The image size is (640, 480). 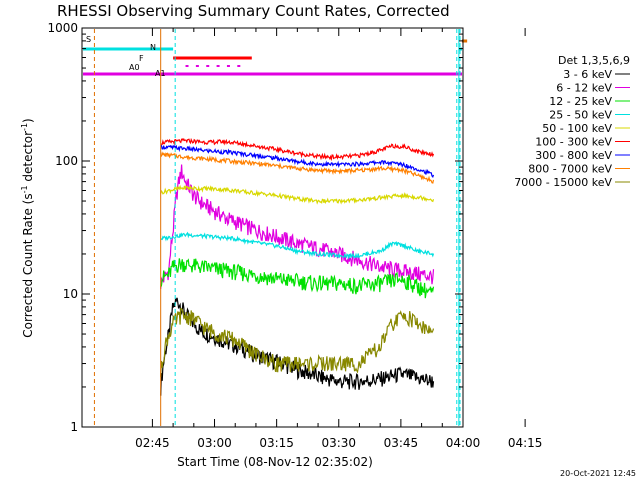 I want to click on legend-entry-label: 100 - 300 keV, so click(x=573, y=142).